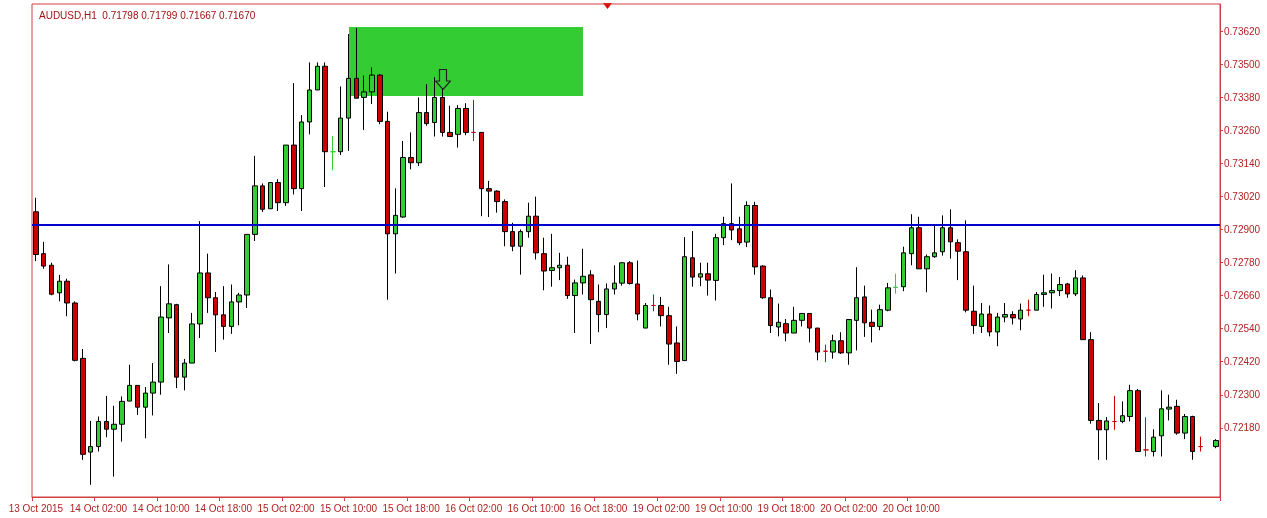 This screenshot has width=1267, height=518. I want to click on y-tick-label: 0.73020, so click(1242, 196).